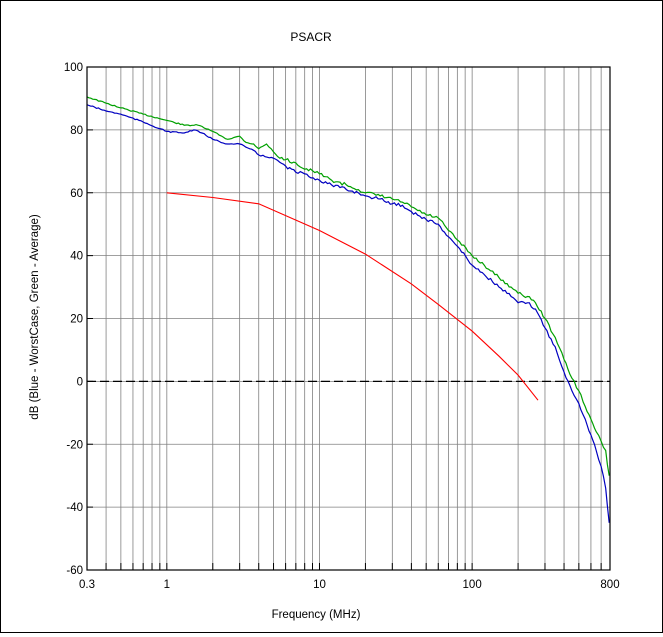  What do you see at coordinates (167, 585) in the screenshot?
I see `x-tick-label: 1` at bounding box center [167, 585].